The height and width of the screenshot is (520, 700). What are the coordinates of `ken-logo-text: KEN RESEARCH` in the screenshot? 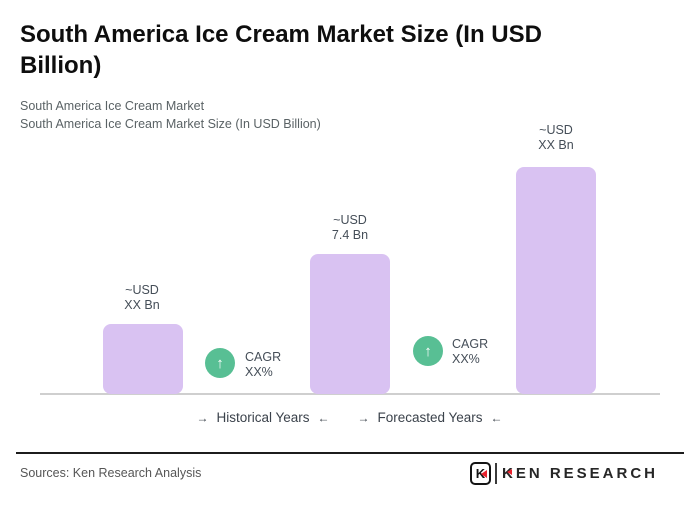 It's located at (580, 473).